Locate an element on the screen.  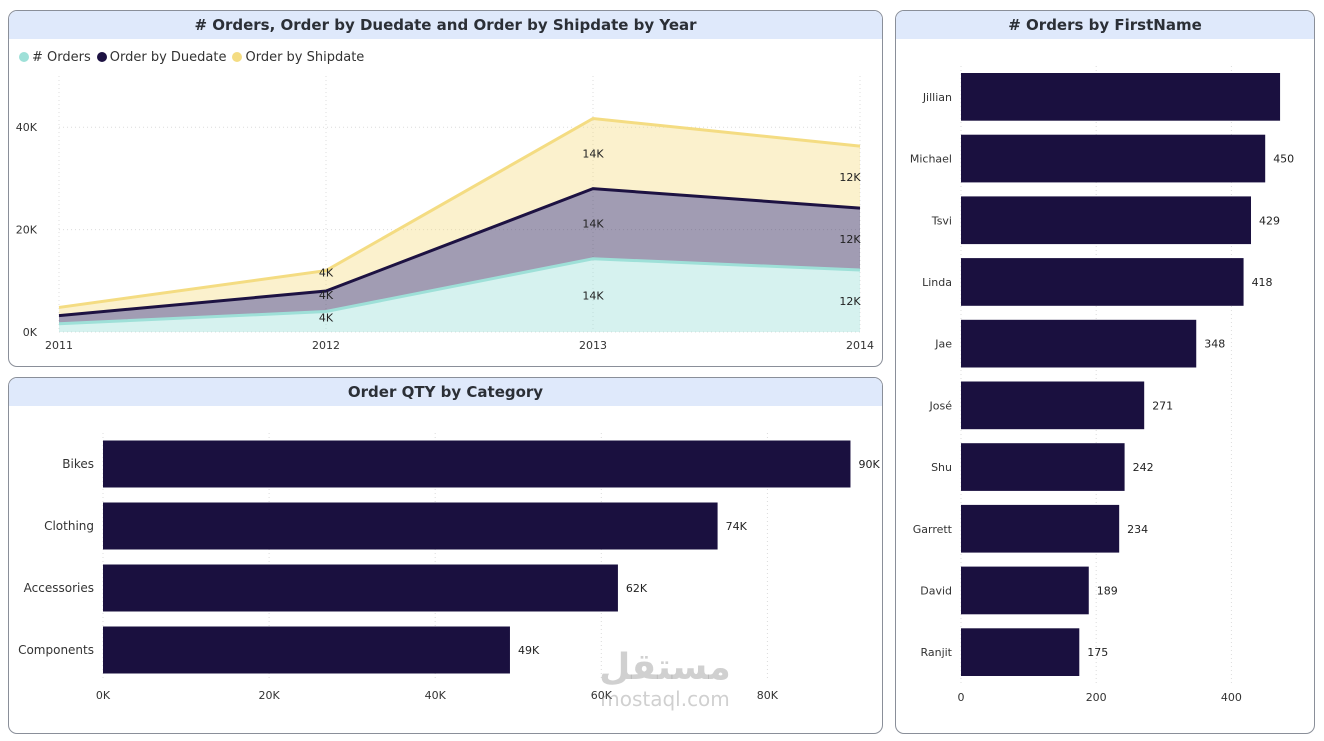
legend-dot-shipdate is located at coordinates (237, 57).